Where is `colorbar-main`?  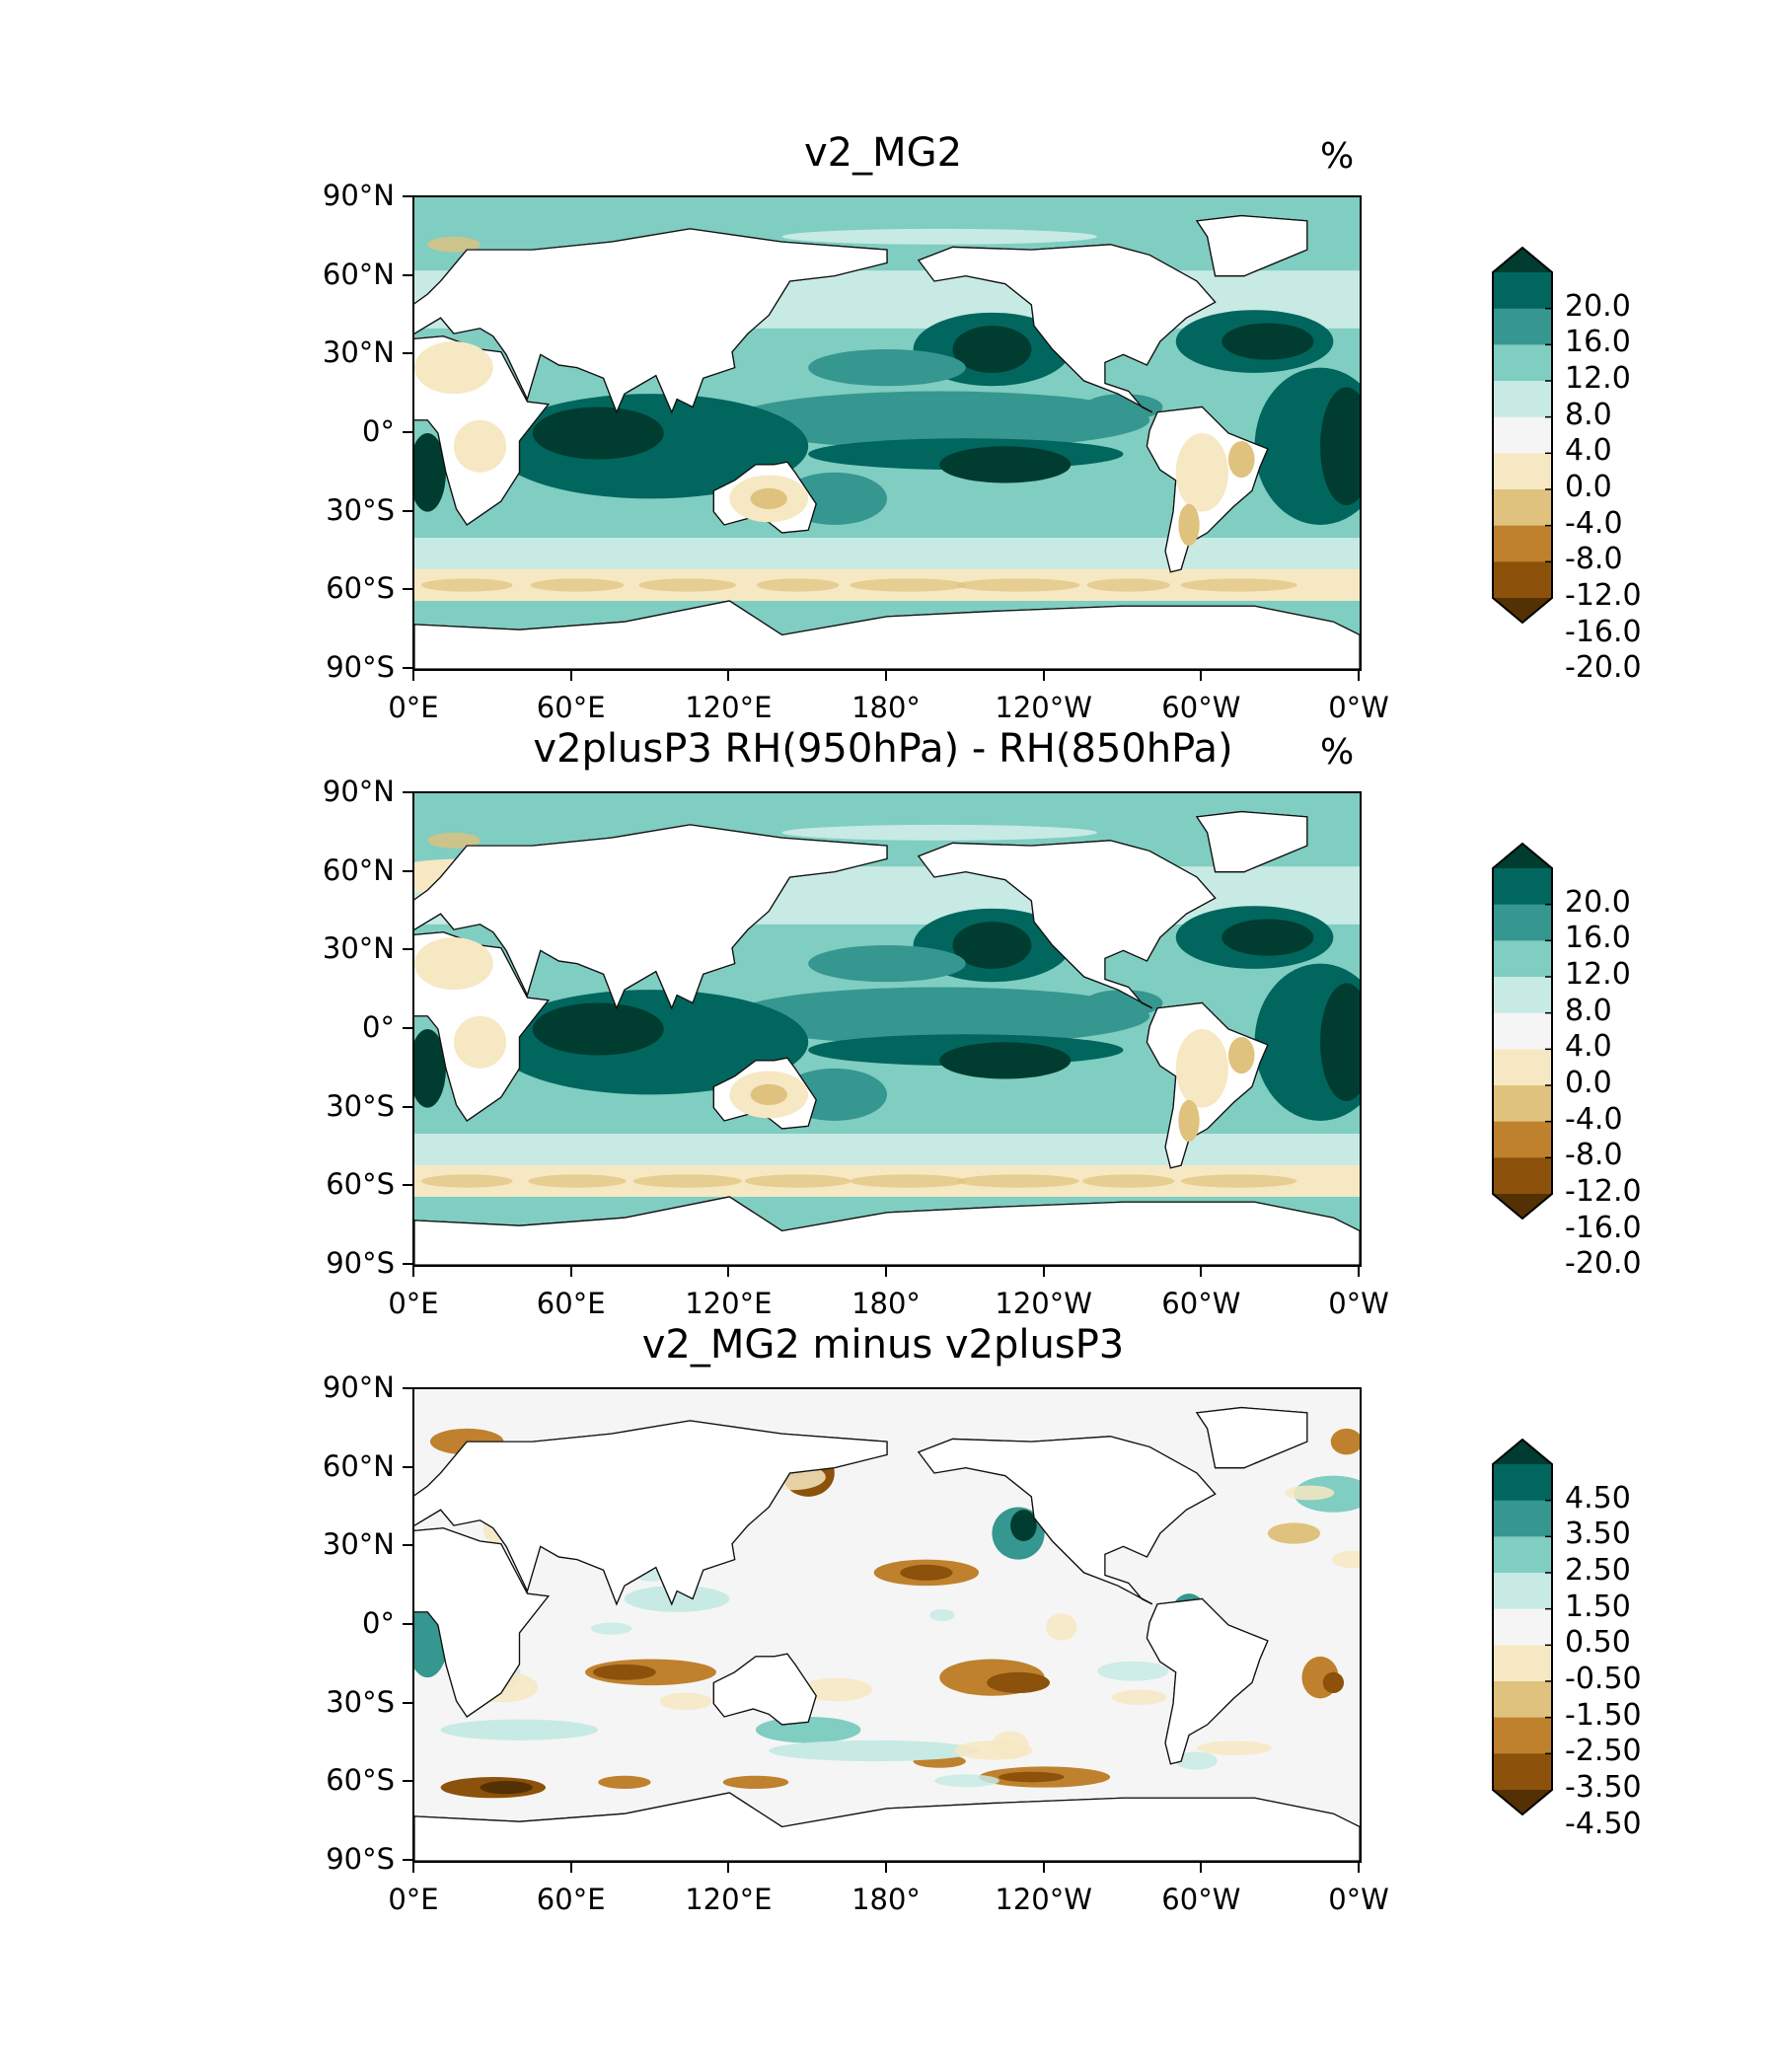
colorbar-main is located at coordinates (1522, 436).